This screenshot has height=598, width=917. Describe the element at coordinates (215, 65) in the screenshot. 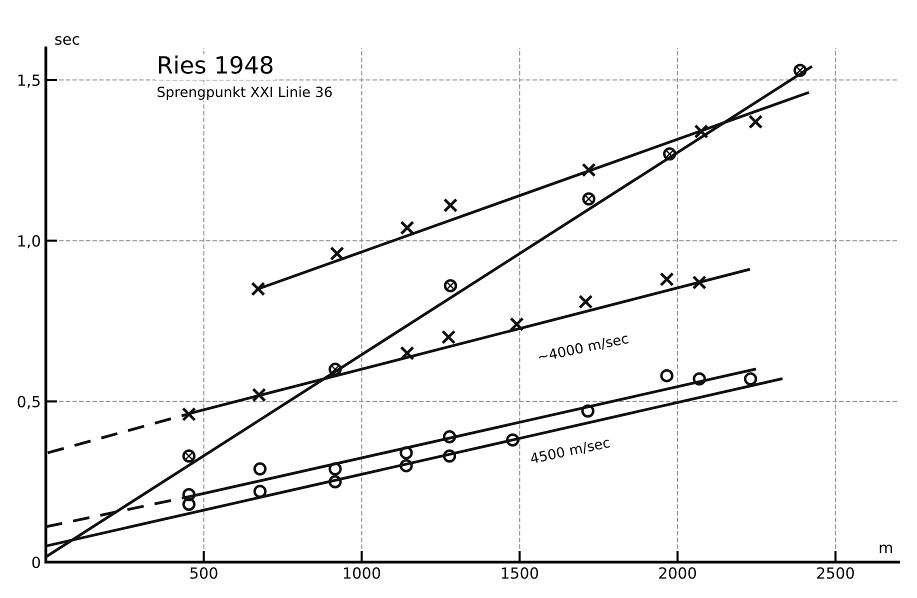

I see `chart-title: Ries 1948` at that location.